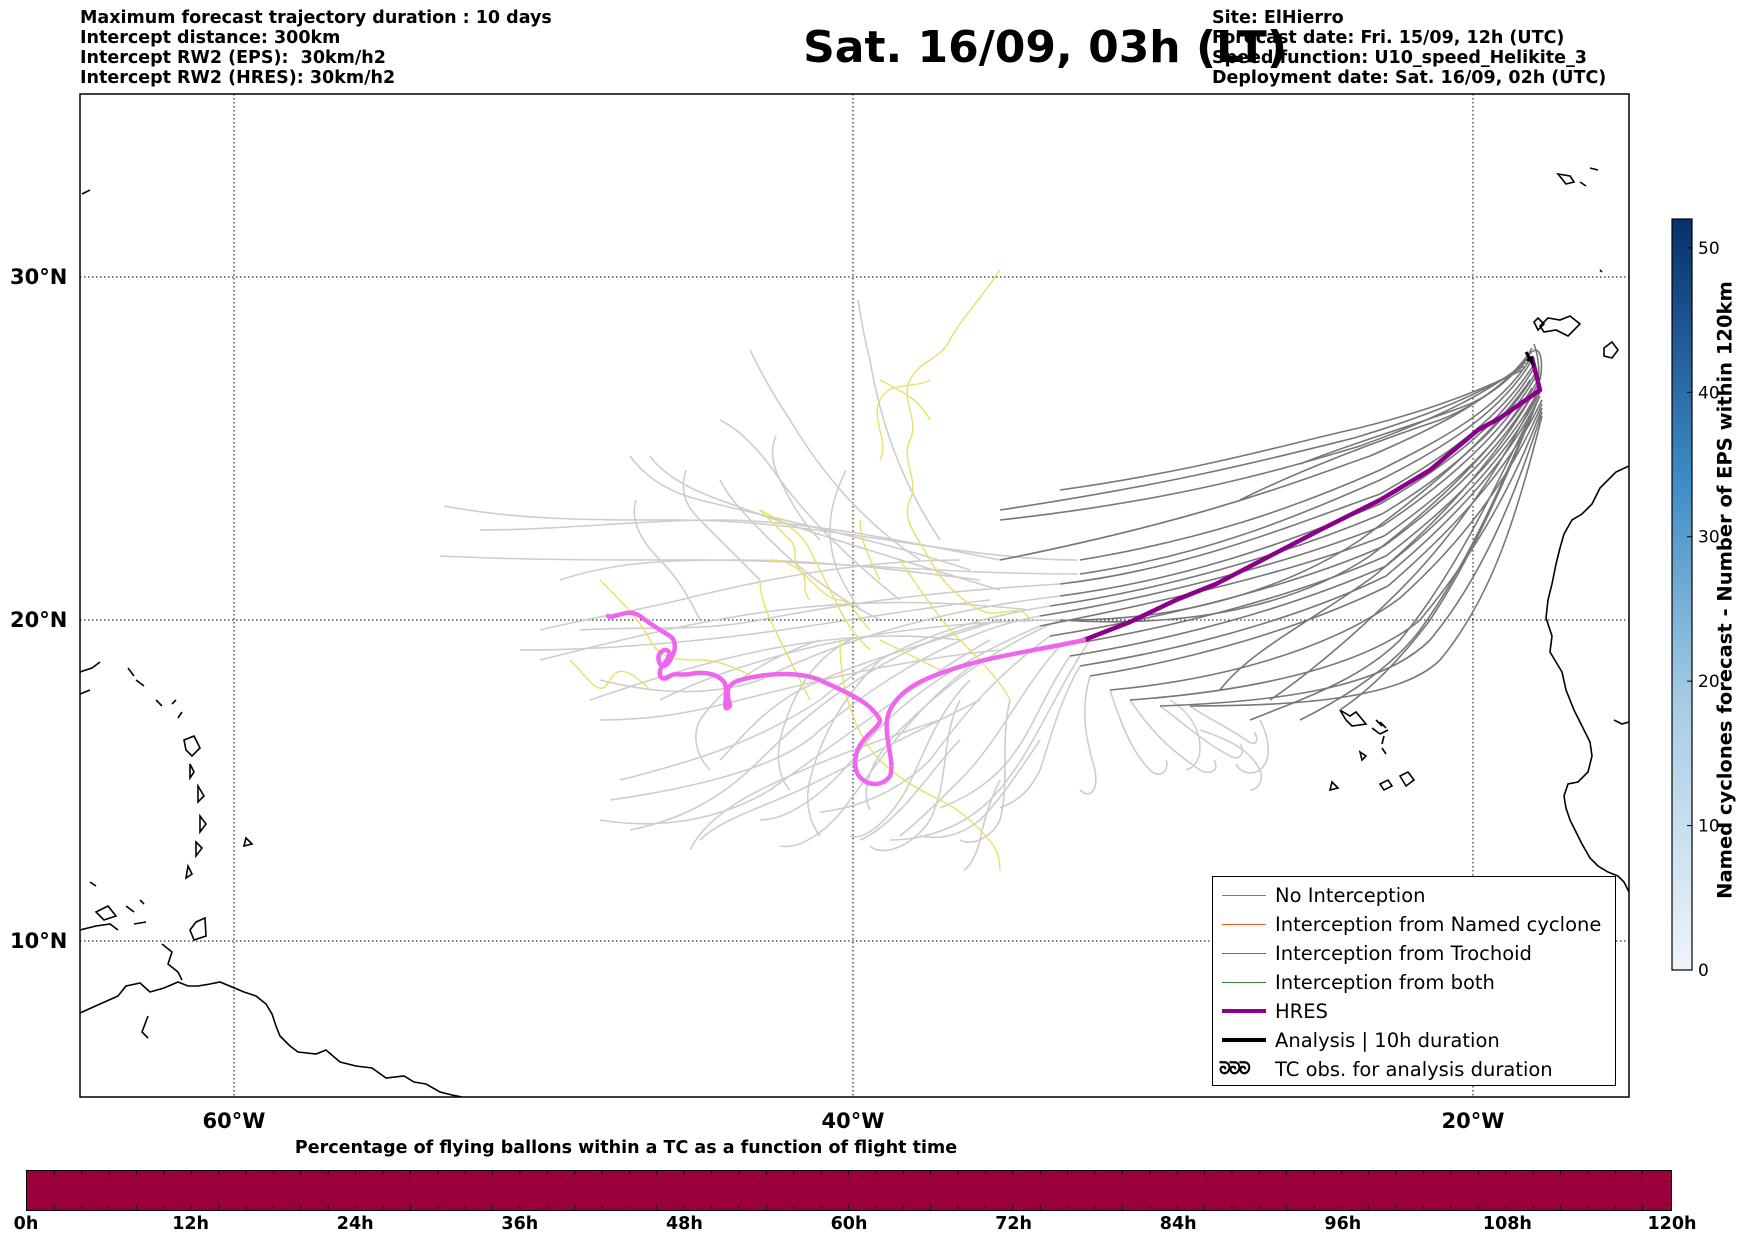 The height and width of the screenshot is (1241, 1752). Describe the element at coordinates (1709, 249) in the screenshot. I see `colorbar-tick-label: 50` at that location.